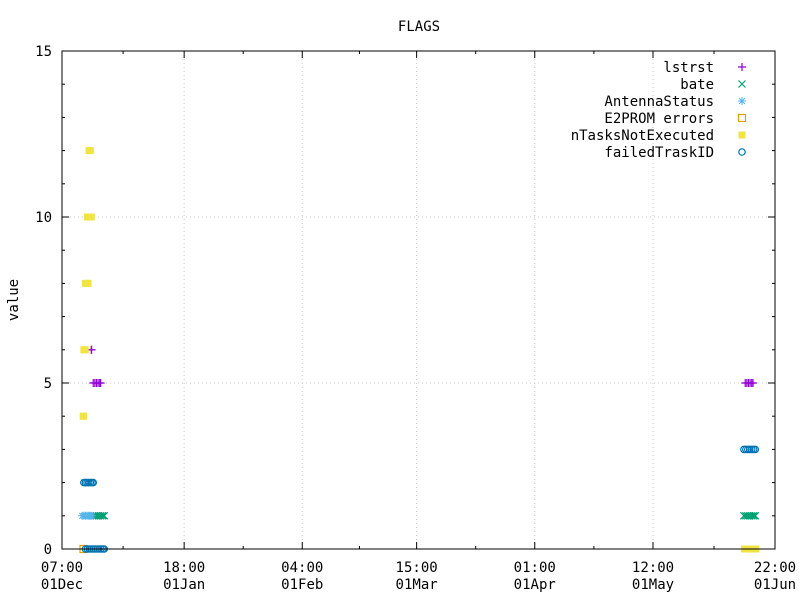 This screenshot has width=800, height=600. What do you see at coordinates (659, 119) in the screenshot?
I see `legend-label: E2PROM errors` at bounding box center [659, 119].